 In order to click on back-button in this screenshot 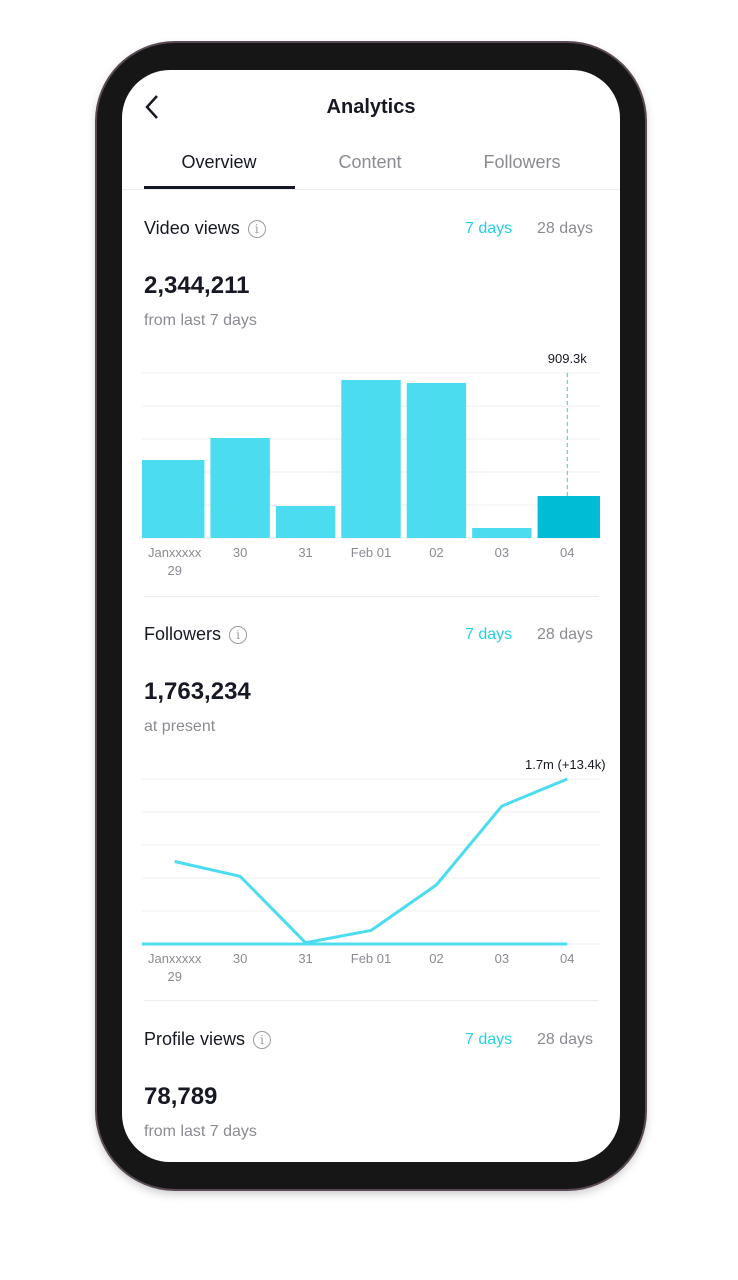, I will do `click(152, 110)`.